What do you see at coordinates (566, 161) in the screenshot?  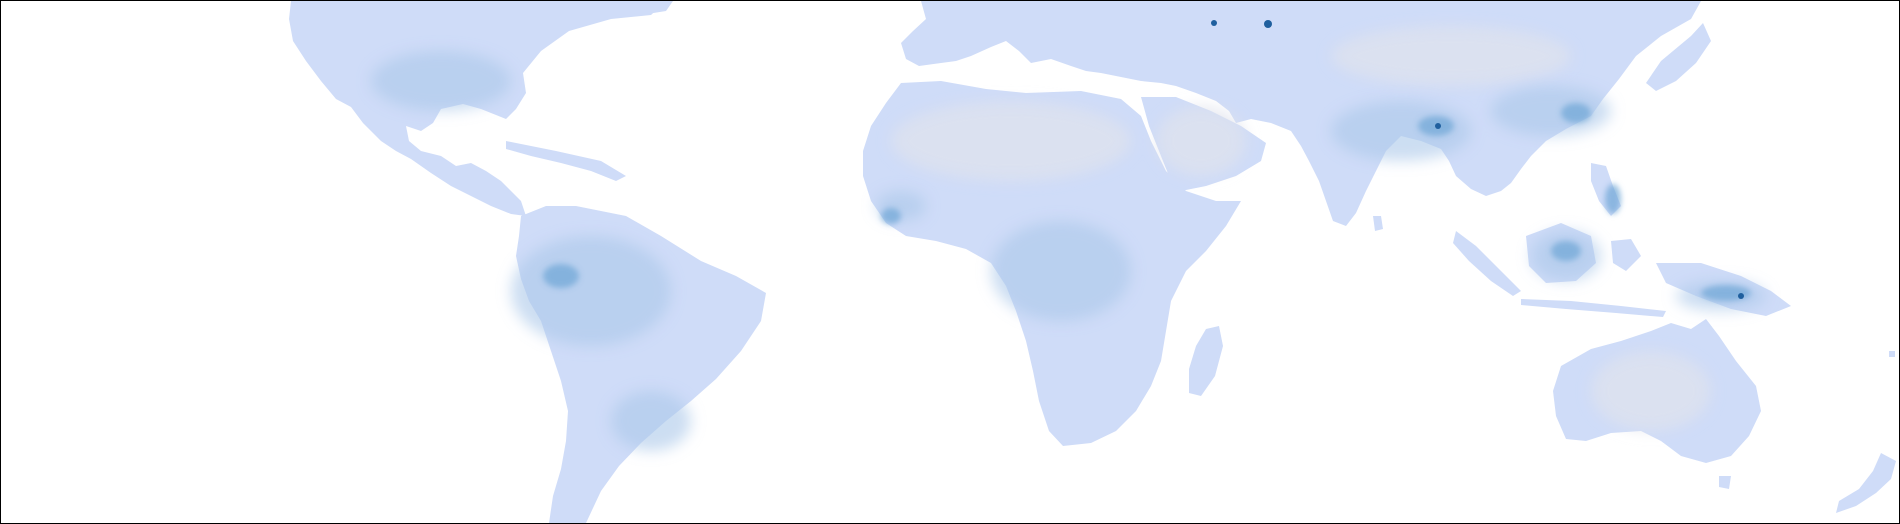 I see `caribbean-islands` at bounding box center [566, 161].